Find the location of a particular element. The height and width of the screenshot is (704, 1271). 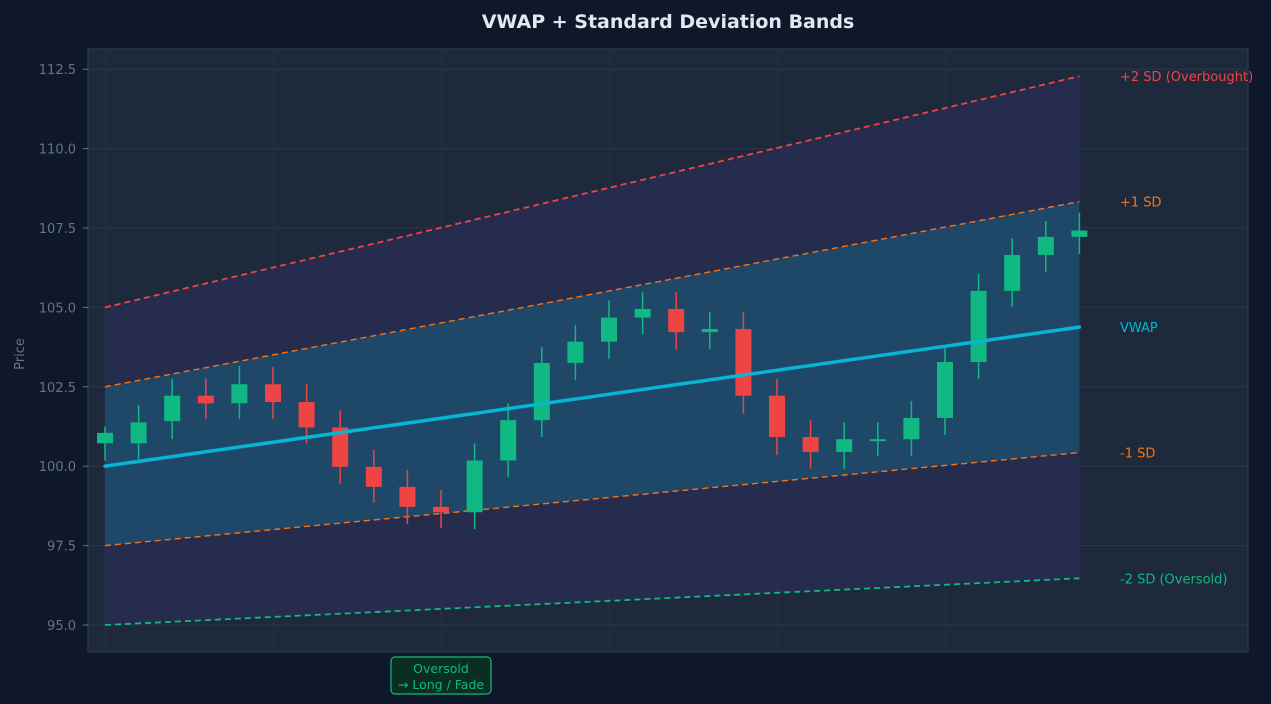

vwap-label: VWAP is located at coordinates (1139, 328).